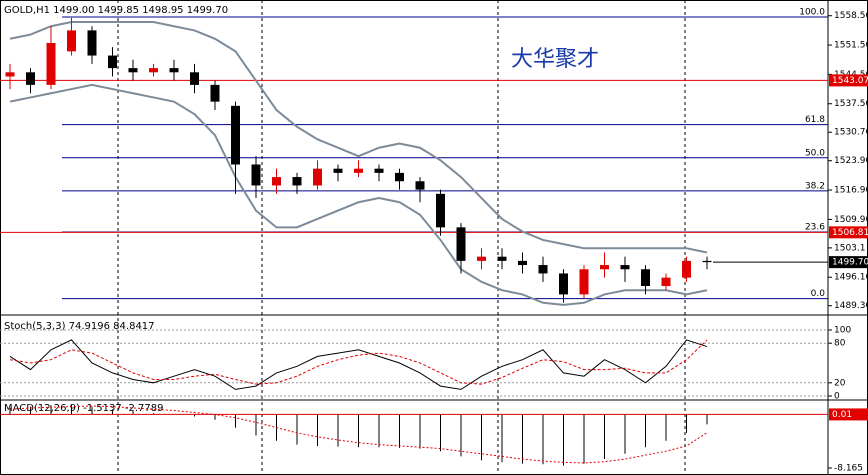 The image size is (868, 475). I want to click on watermark: 大华聚才, so click(555, 59).